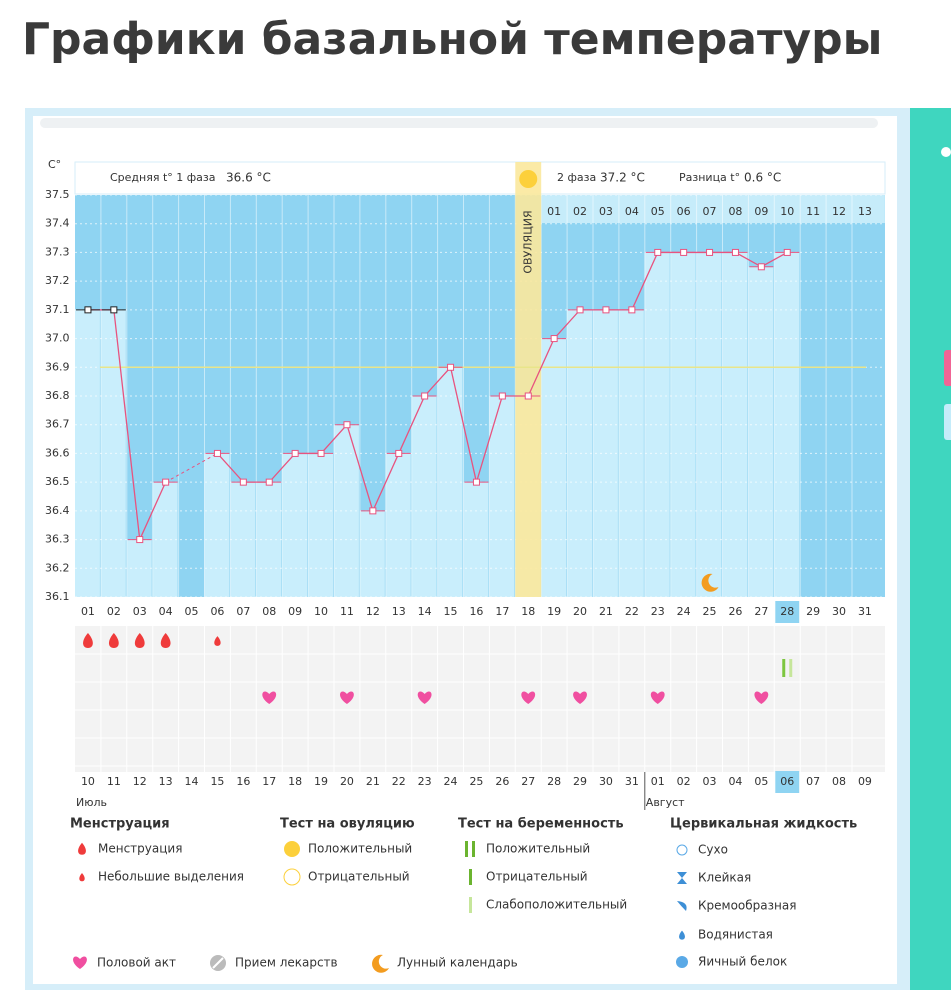  I want to click on x-tick-label: 23, so click(658, 611).